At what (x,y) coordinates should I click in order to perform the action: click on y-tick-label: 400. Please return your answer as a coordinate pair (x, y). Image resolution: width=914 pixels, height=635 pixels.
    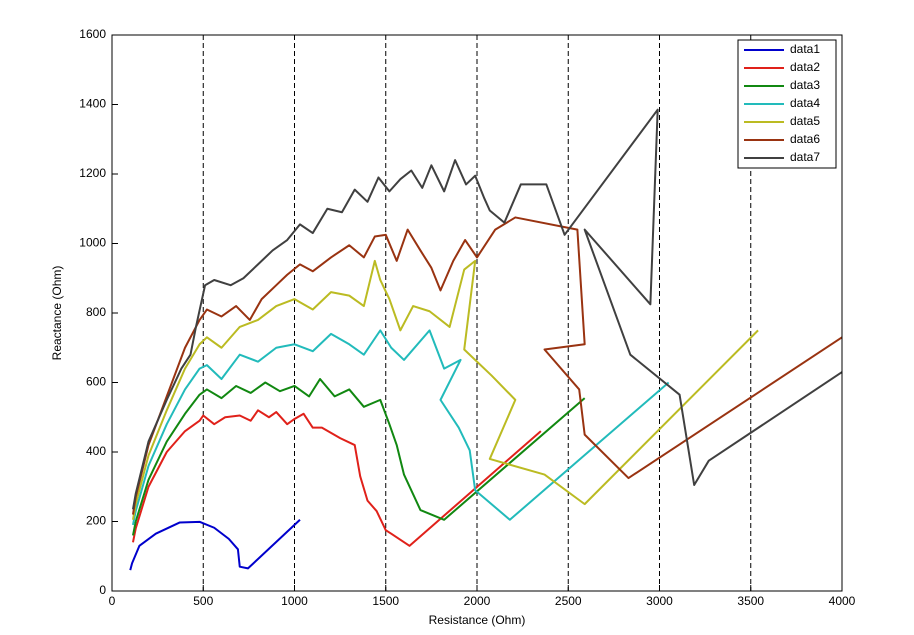
    Looking at the image, I should click on (96, 451).